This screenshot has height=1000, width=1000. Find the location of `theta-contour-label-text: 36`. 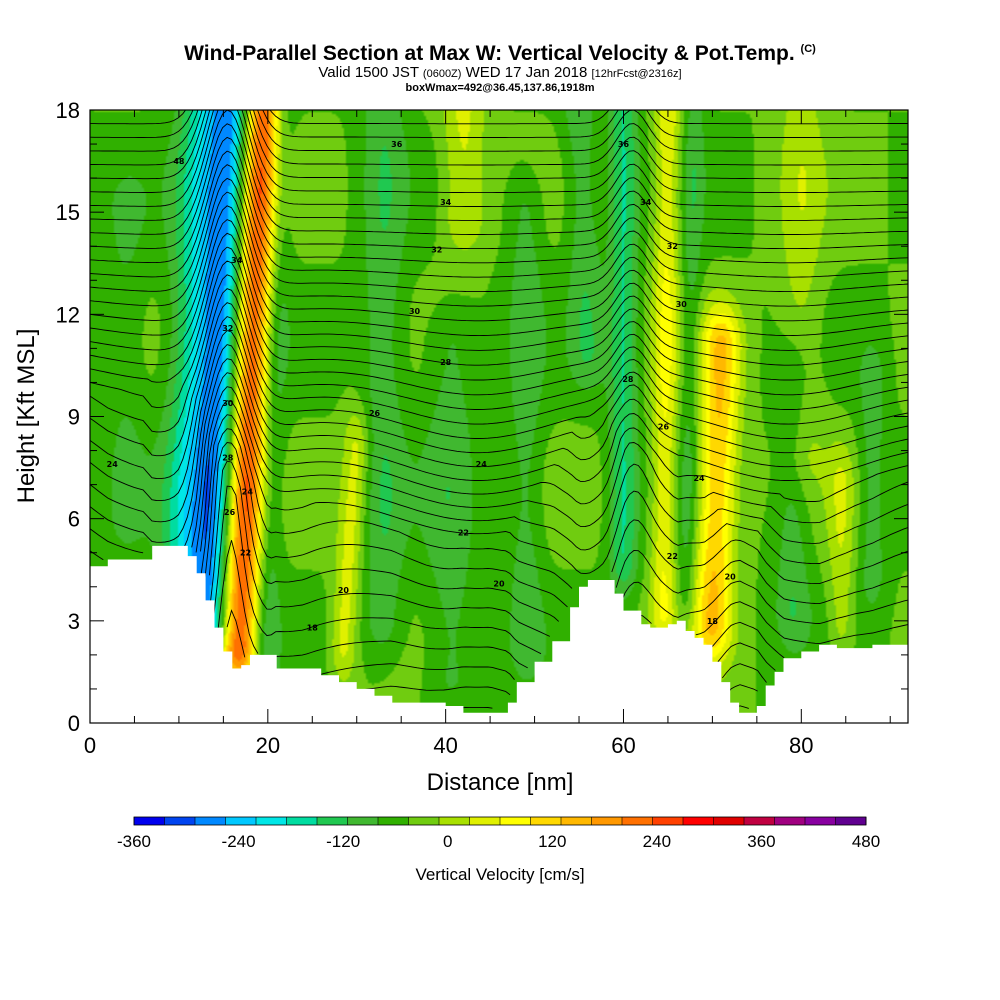

theta-contour-label-text: 36 is located at coordinates (397, 144).